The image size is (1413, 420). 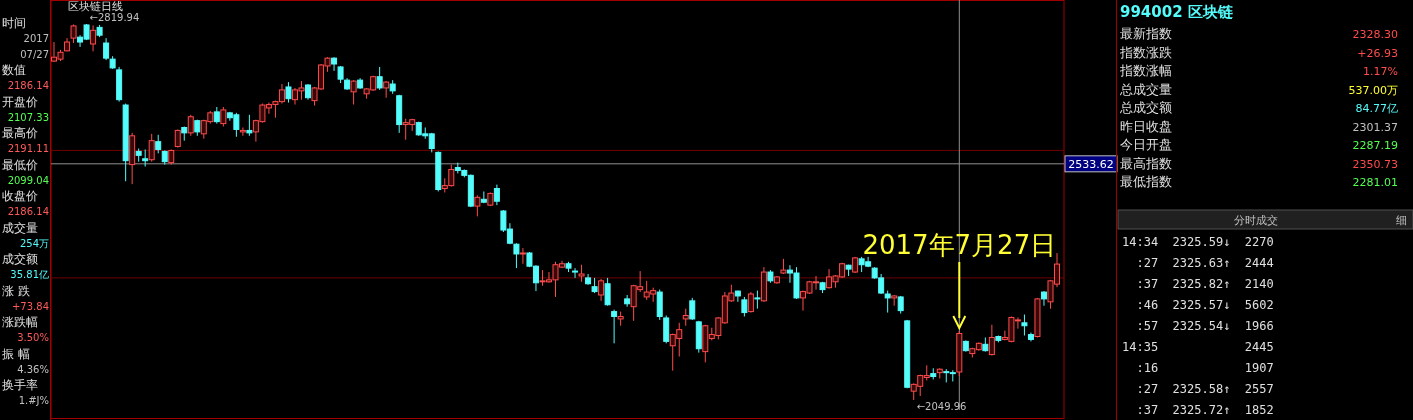 What do you see at coordinates (1198, 284) in the screenshot?
I see `text: :37 2325.82↑ 2140` at bounding box center [1198, 284].